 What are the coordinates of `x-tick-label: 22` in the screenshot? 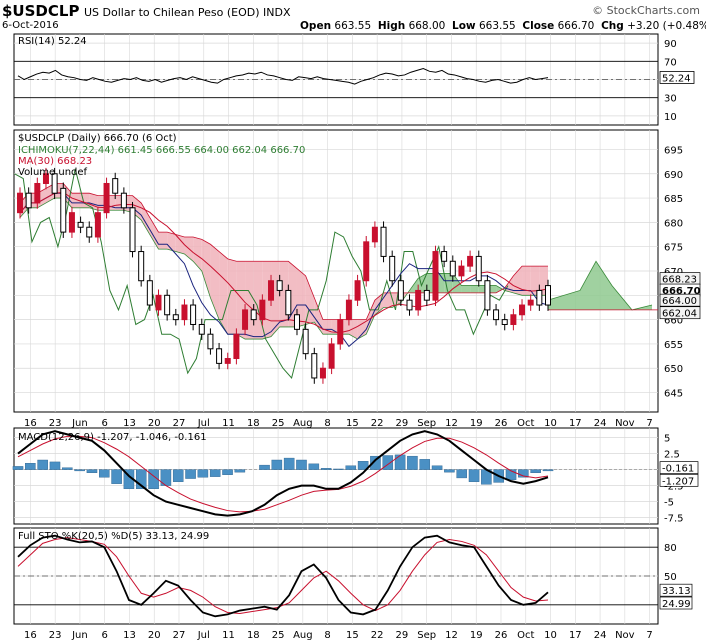 It's located at (377, 423).